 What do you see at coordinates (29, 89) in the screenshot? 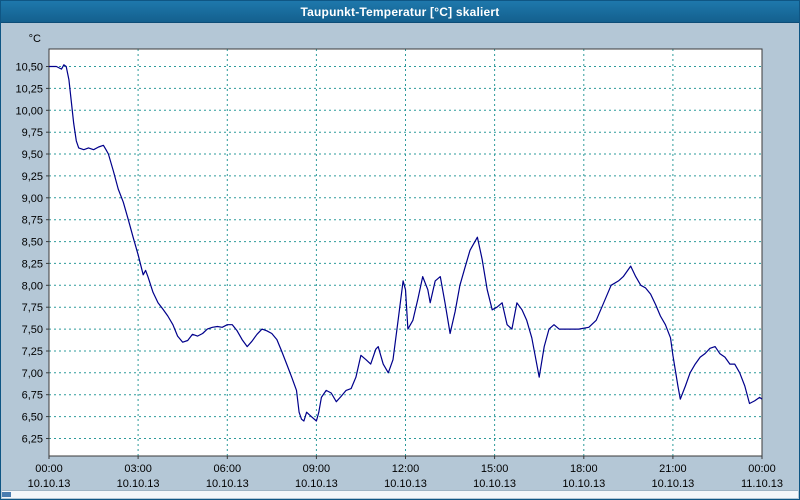
I see `y-tick-label: 10,25` at bounding box center [29, 89].